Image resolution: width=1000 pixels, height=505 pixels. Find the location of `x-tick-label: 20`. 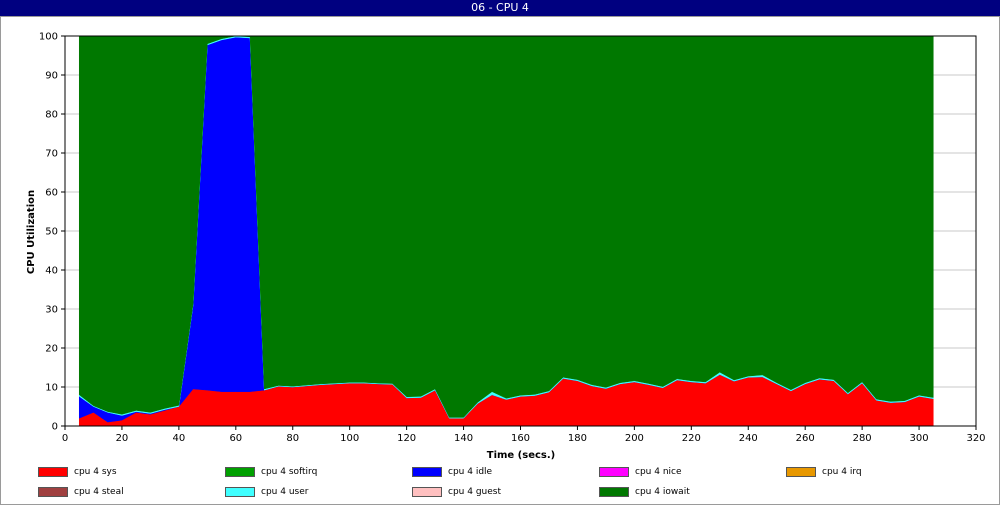

x-tick-label: 20 is located at coordinates (122, 438).